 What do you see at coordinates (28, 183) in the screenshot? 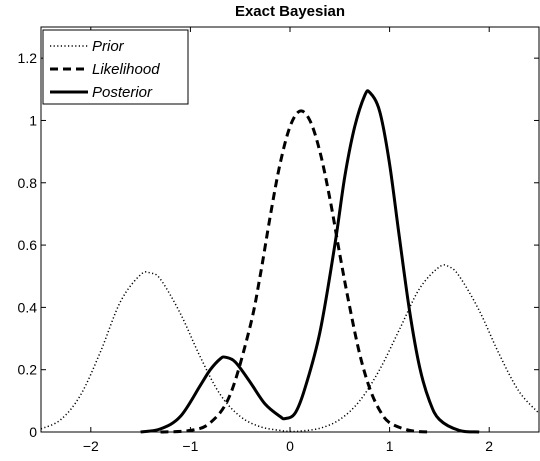
I see `y-tick-label: 0.8` at bounding box center [28, 183].